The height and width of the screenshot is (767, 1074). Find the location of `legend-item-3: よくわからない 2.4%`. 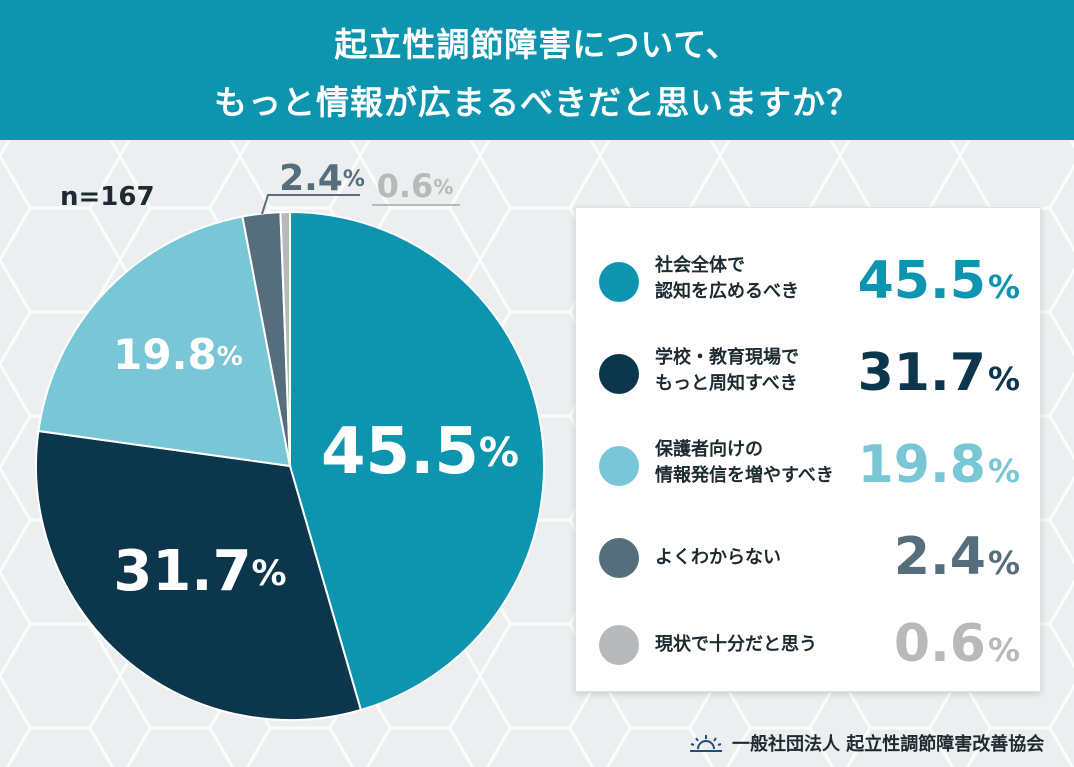

legend-item-3: よくわからない 2.4% is located at coordinates (808, 558).